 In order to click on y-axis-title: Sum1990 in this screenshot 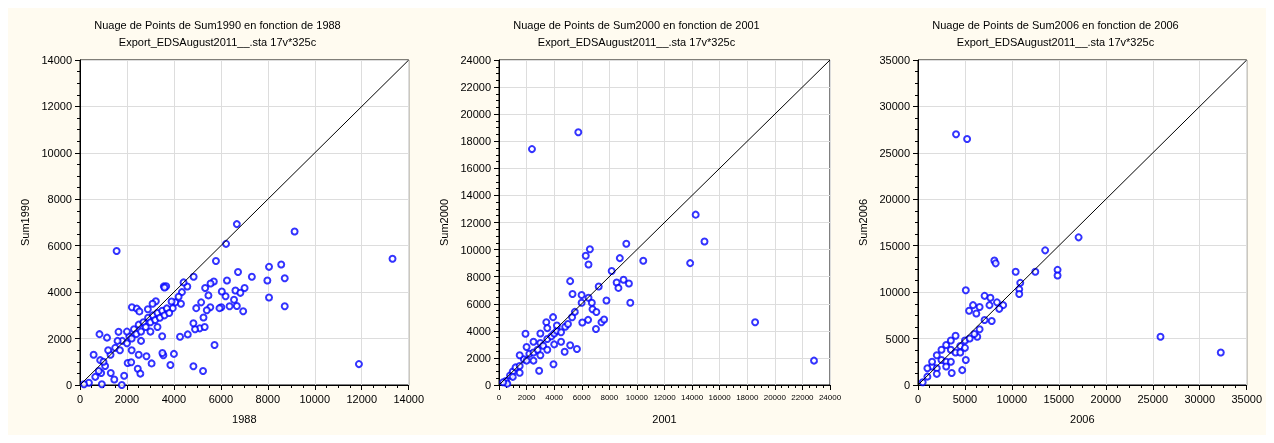, I will do `click(25, 222)`.